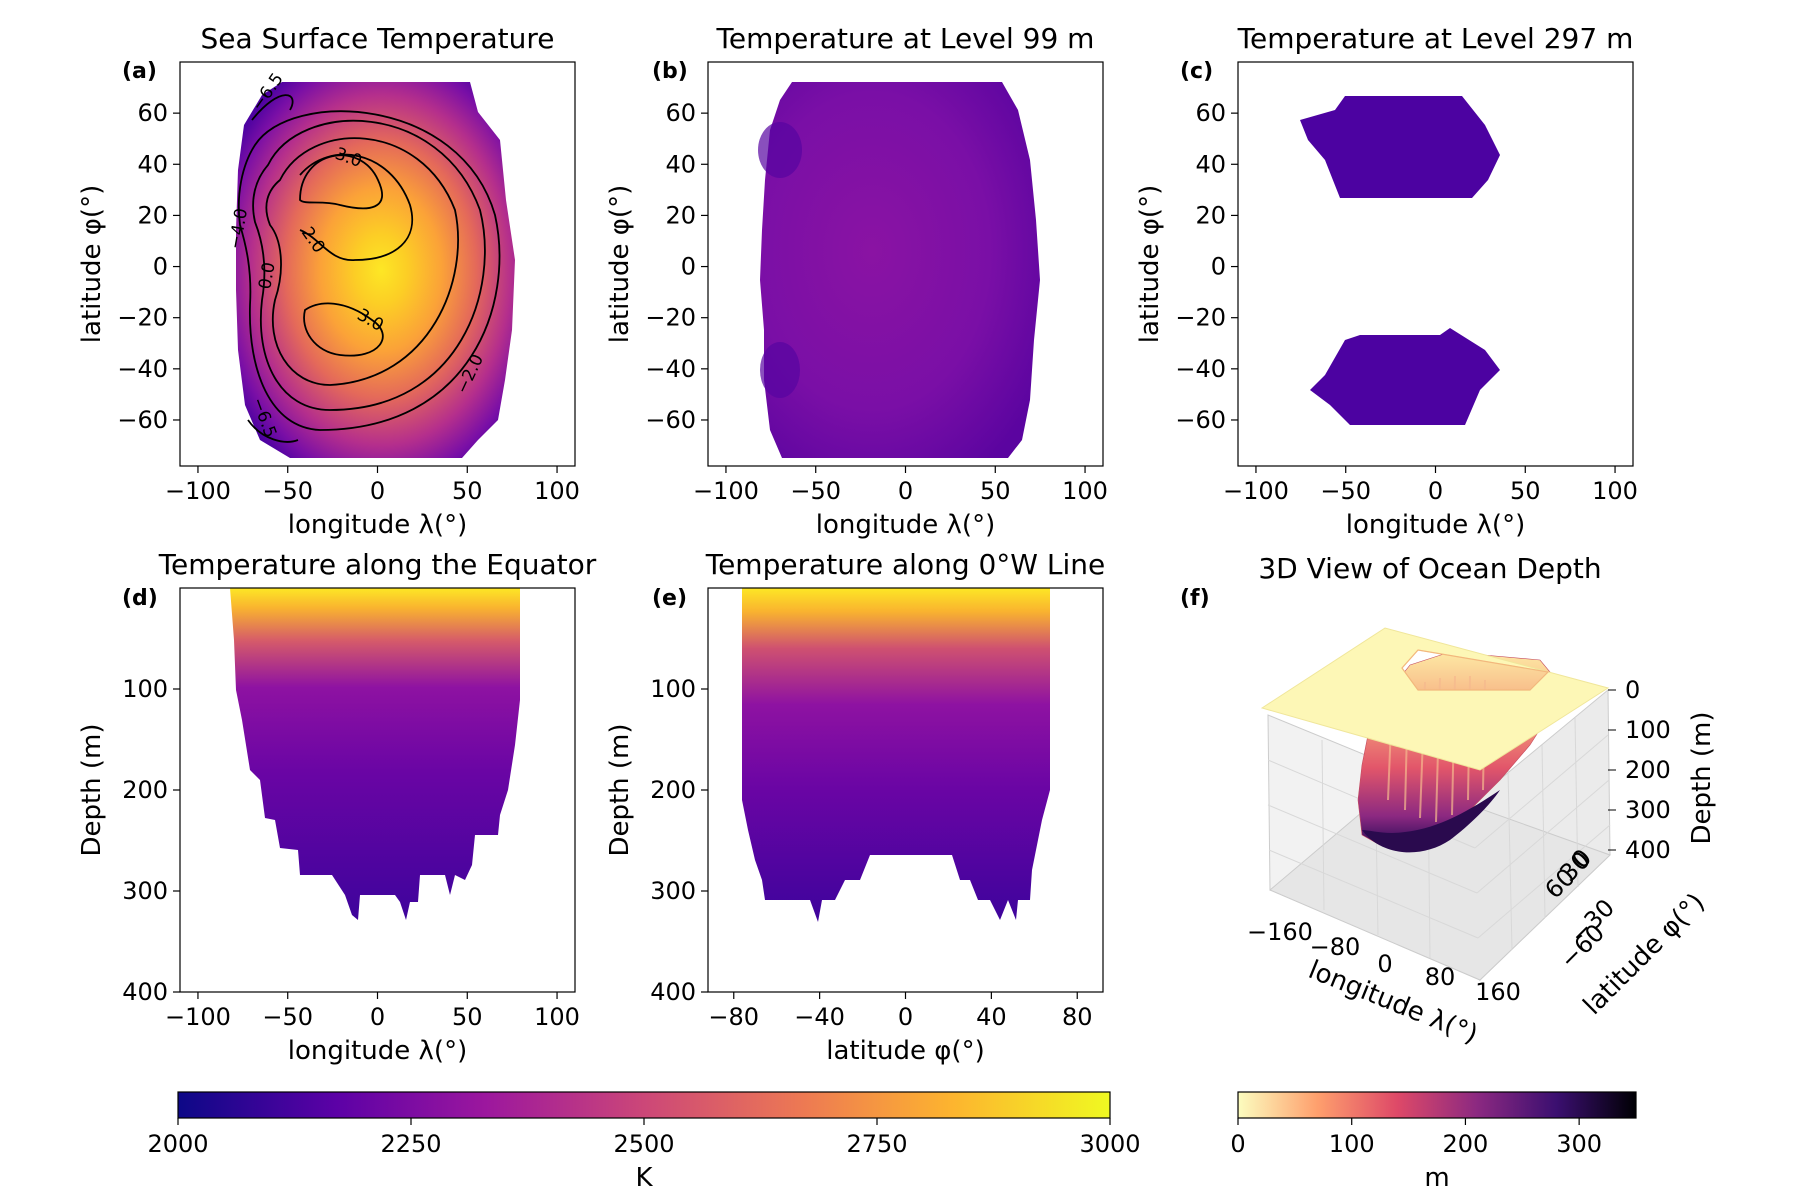  Describe the element at coordinates (378, 38) in the screenshot. I see `panel-title: Sea Surface Temperature` at that location.